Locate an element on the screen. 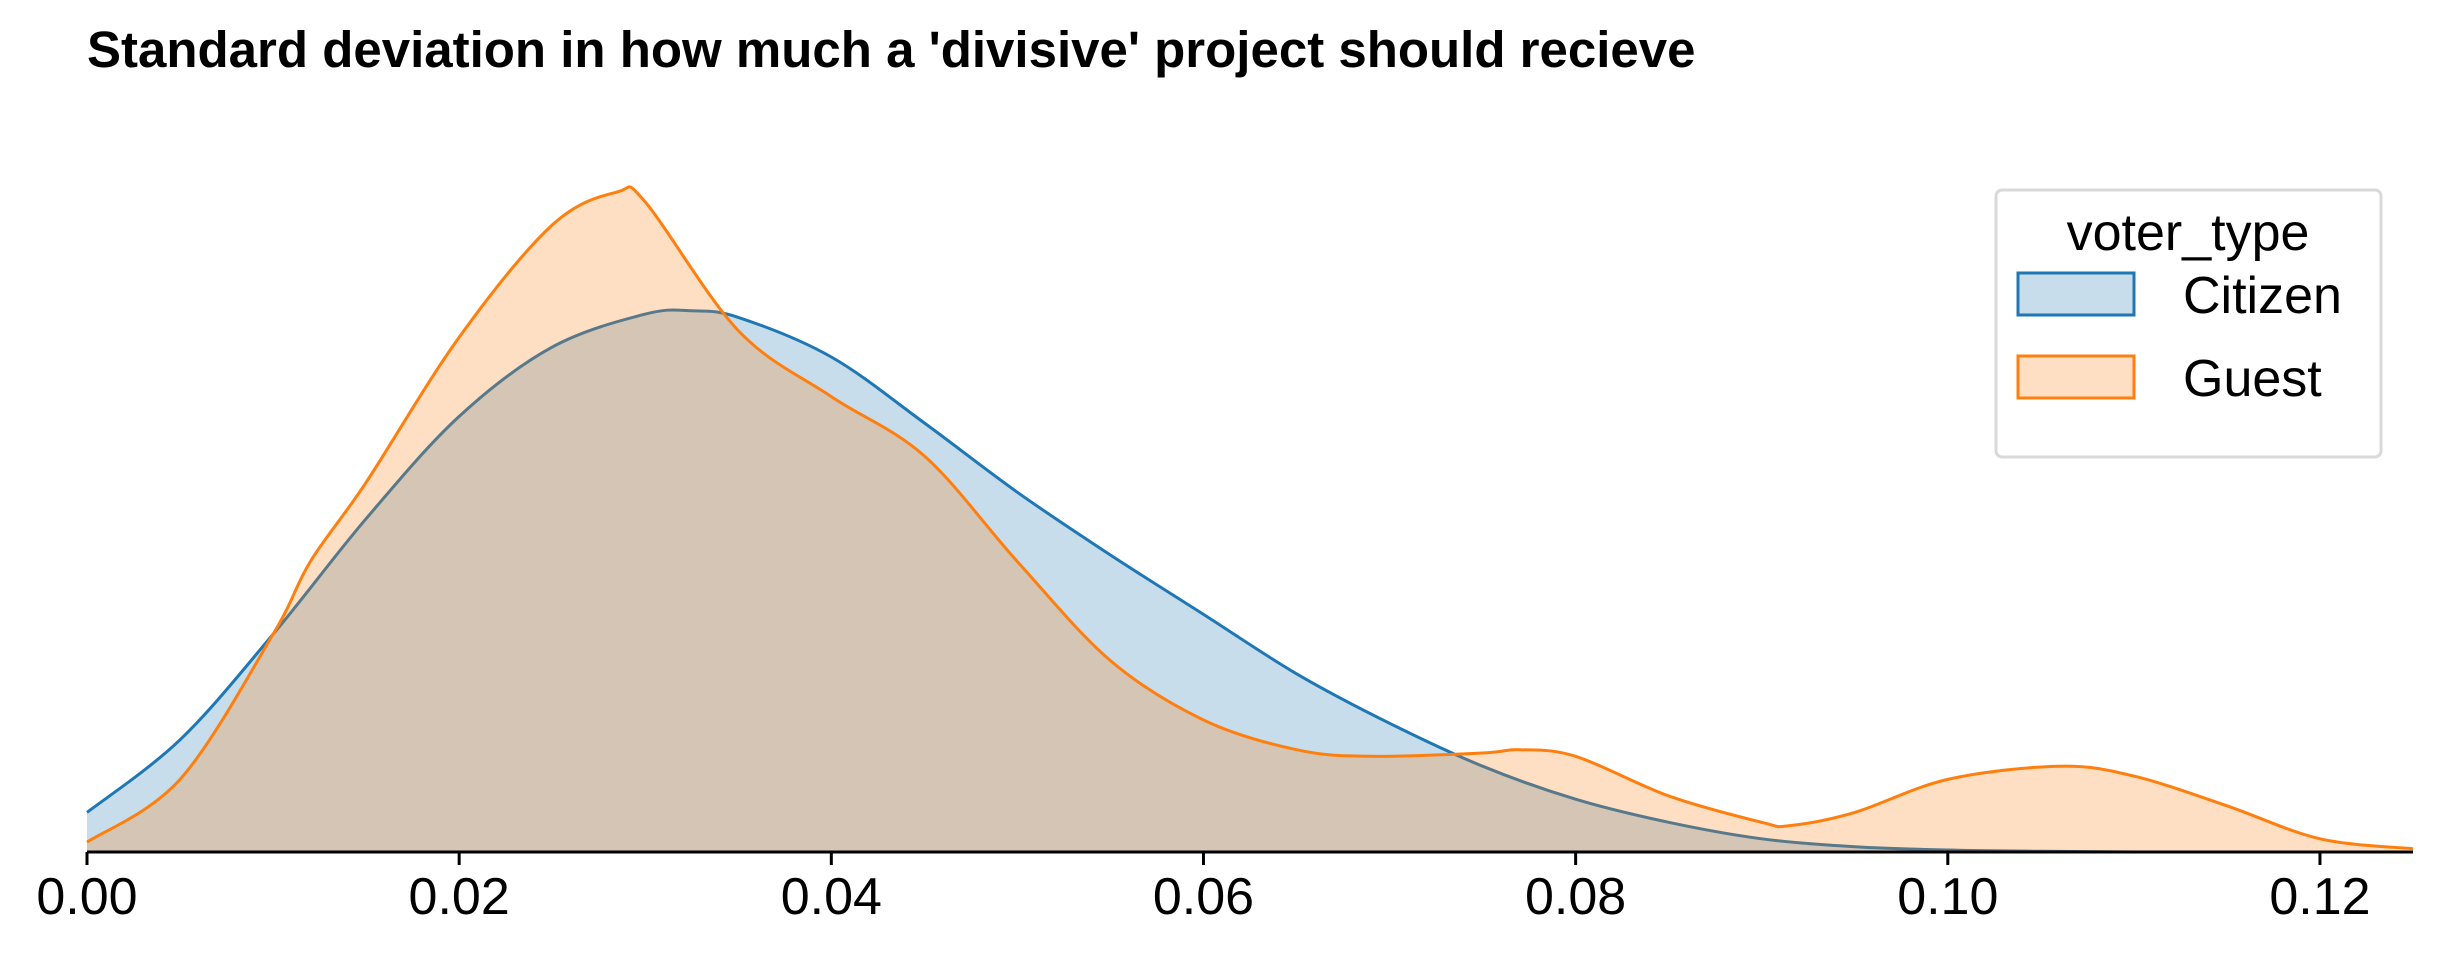 The image size is (2441, 971). x-tick-label: 0.04 is located at coordinates (831, 897).